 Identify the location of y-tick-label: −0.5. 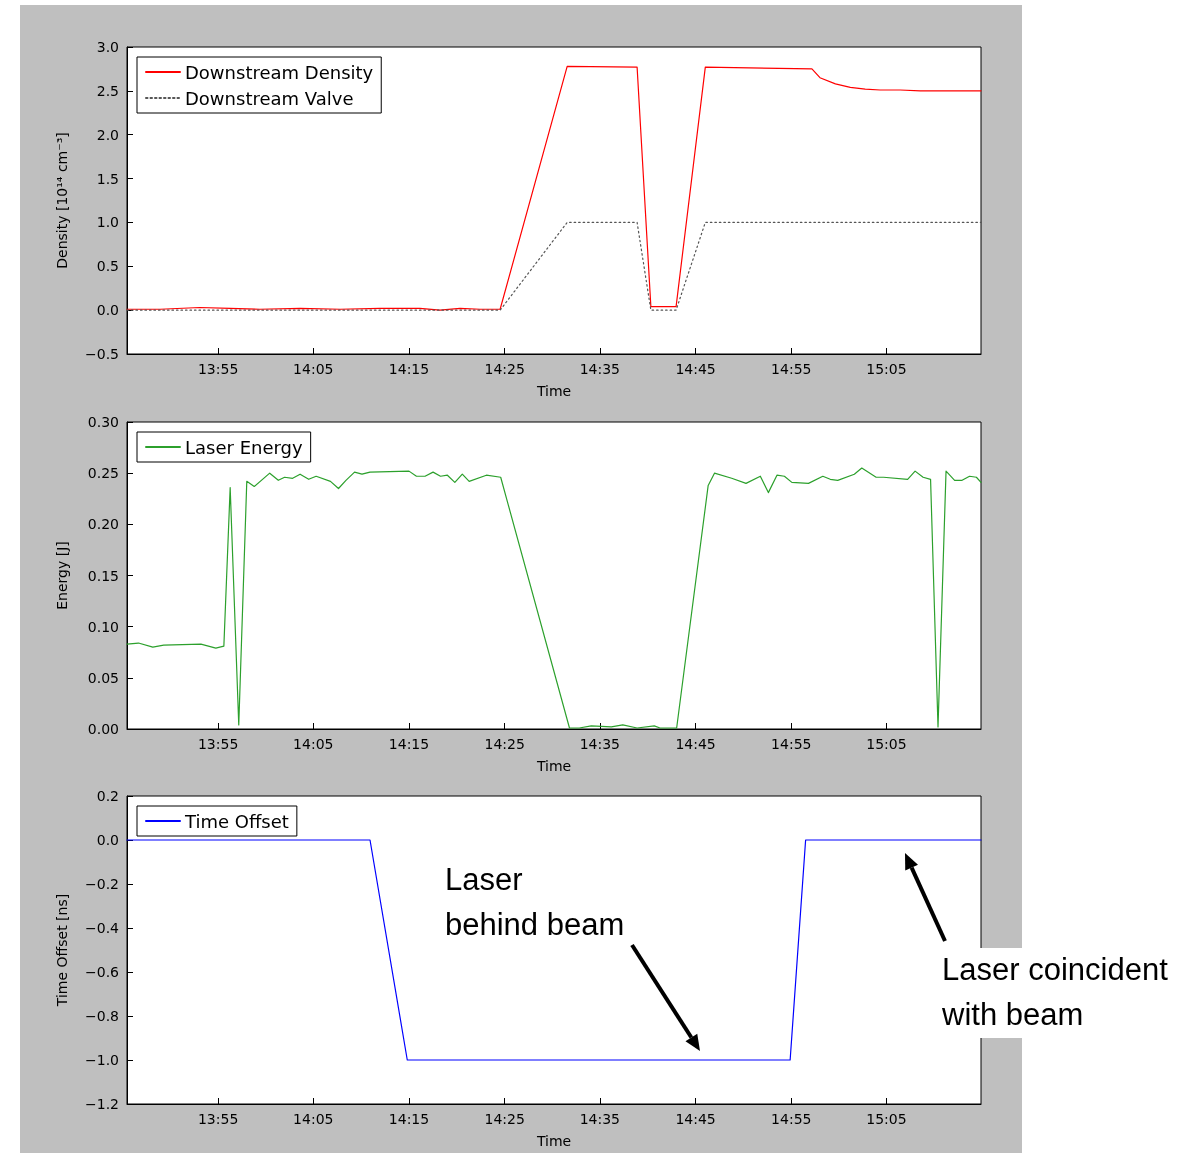
(102, 354).